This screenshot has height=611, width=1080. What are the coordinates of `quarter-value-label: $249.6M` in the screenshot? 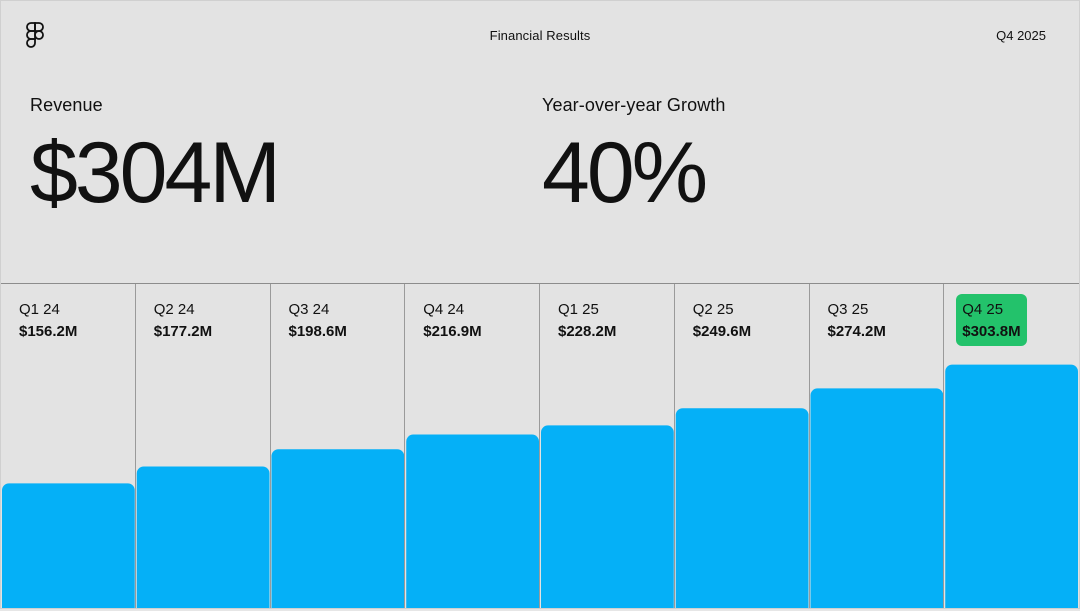 It's located at (722, 331).